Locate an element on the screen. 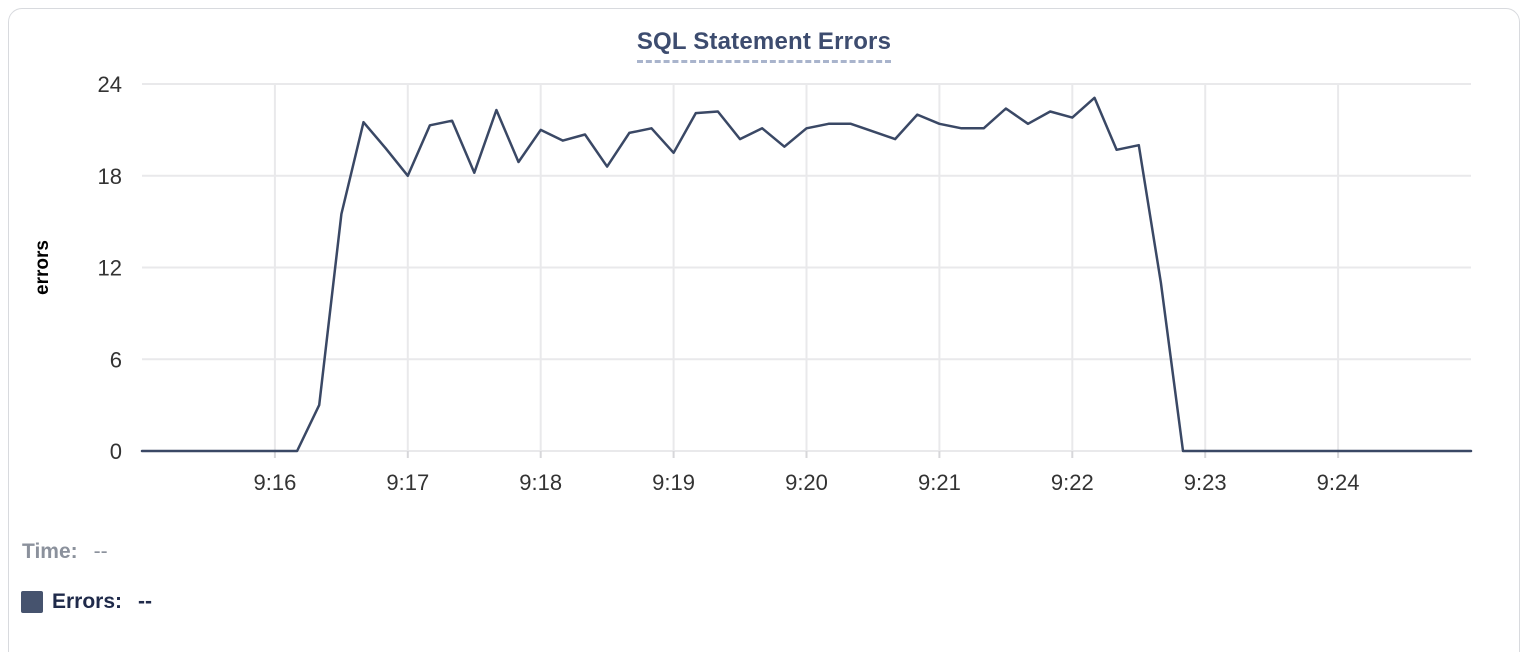 This screenshot has height=652, width=1528. y-tick-label: 12 is located at coordinates (110, 268).